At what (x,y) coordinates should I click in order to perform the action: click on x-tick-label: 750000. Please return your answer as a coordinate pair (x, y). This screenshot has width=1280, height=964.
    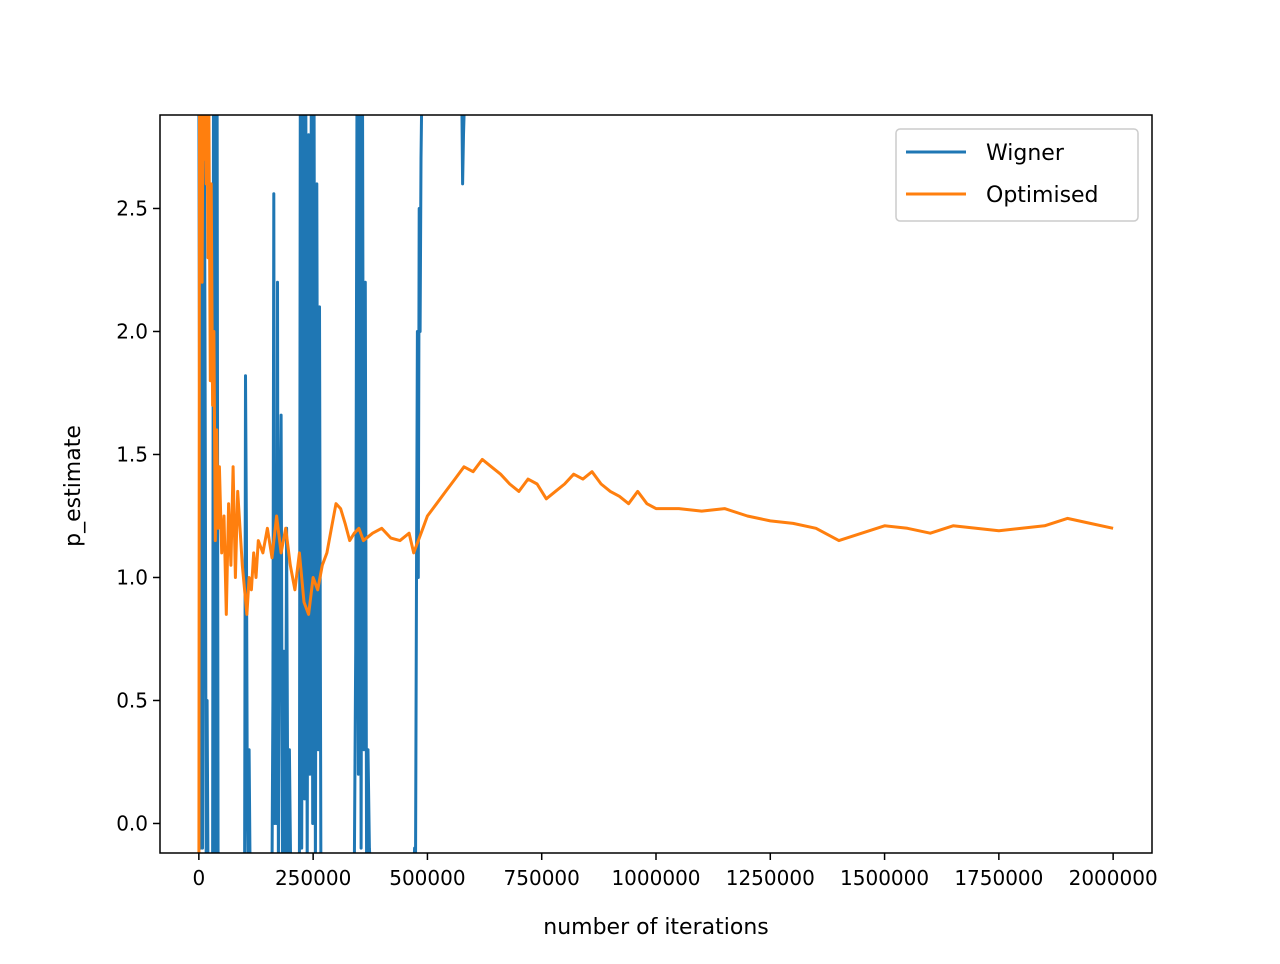
    Looking at the image, I should click on (542, 878).